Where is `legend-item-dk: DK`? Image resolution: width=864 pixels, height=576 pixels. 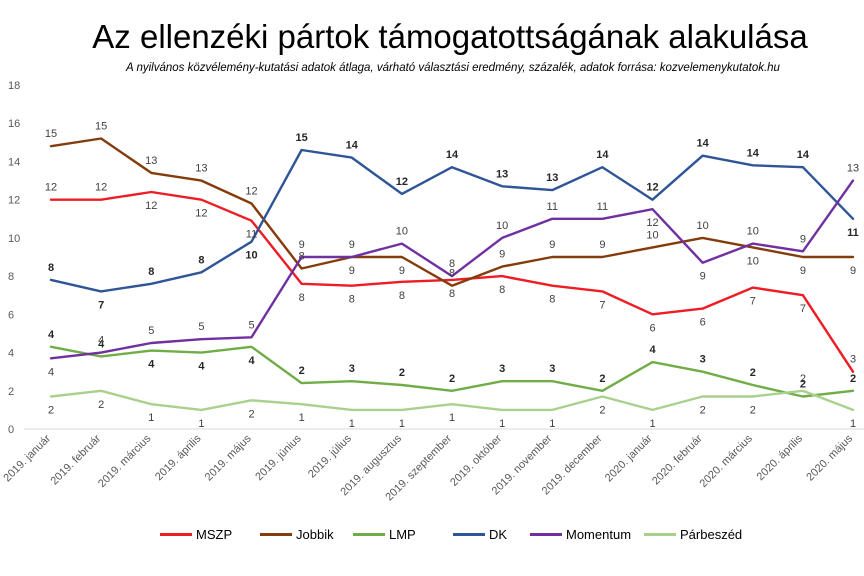
legend-item-dk: DK is located at coordinates (480, 534).